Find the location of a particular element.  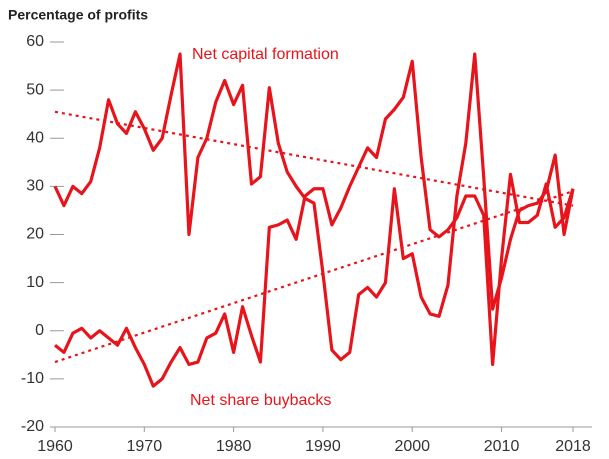

annotation: Net capital formation is located at coordinates (265, 54).